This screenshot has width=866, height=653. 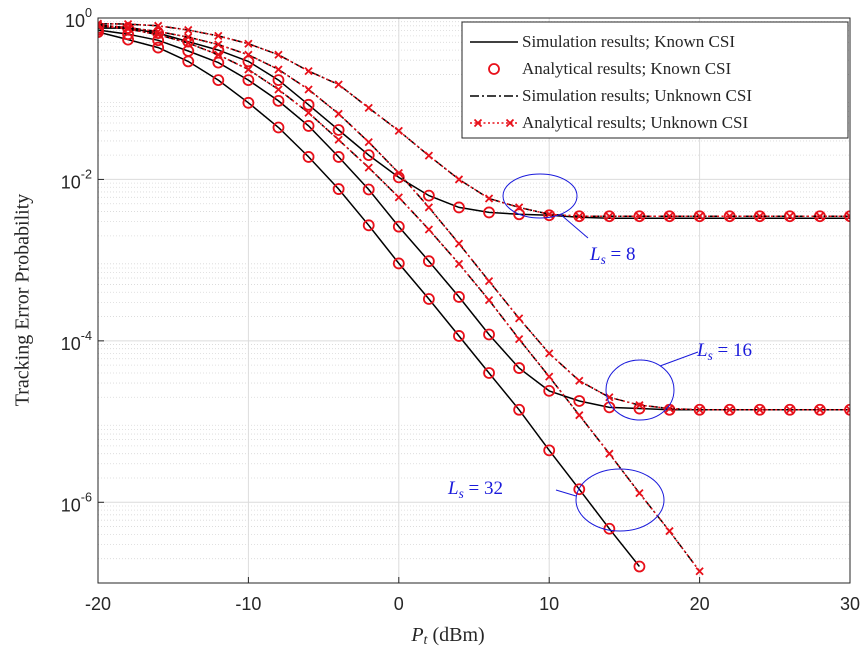 I want to click on y-tick-label: 10⁻⁶, so click(x=76, y=503).